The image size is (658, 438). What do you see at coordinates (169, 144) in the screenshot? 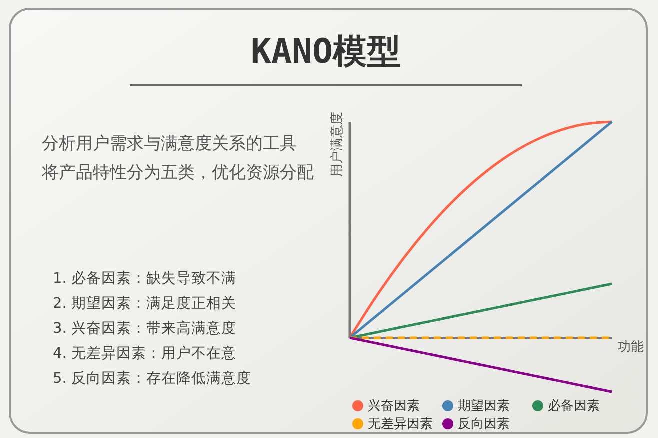
I see `text: 分析用户需求与满意度关系的工具` at bounding box center [169, 144].